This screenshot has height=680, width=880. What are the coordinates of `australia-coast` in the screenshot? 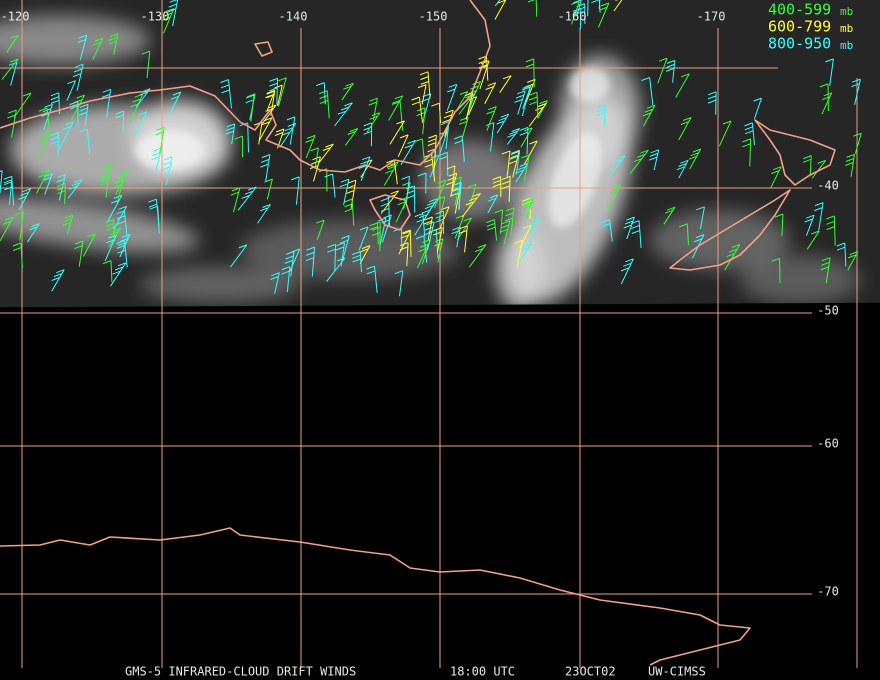 It's located at (245, 86).